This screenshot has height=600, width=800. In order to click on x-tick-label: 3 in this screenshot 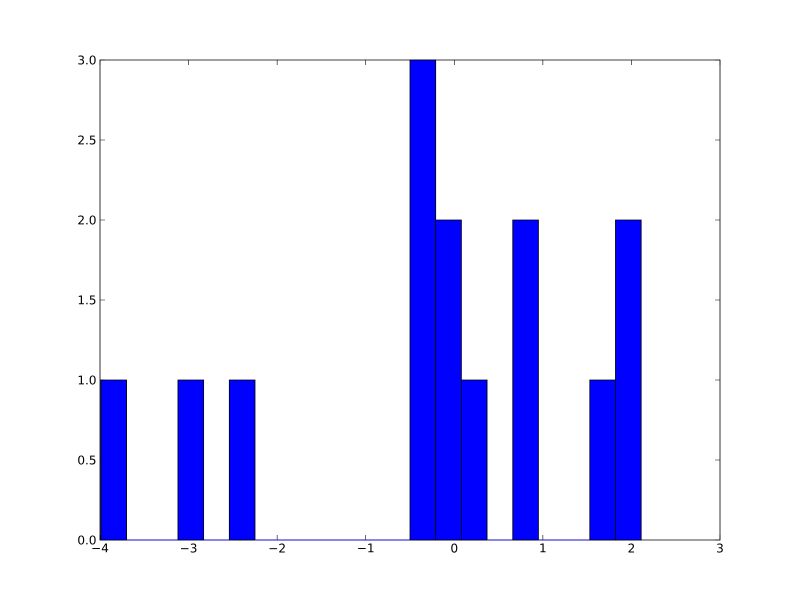, I will do `click(720, 548)`.